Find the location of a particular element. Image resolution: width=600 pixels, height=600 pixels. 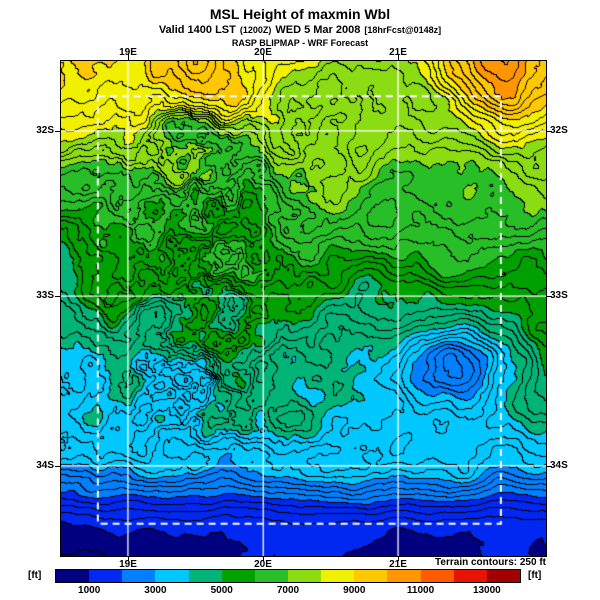

lat-label-left-32S: 32S is located at coordinates (45, 130).